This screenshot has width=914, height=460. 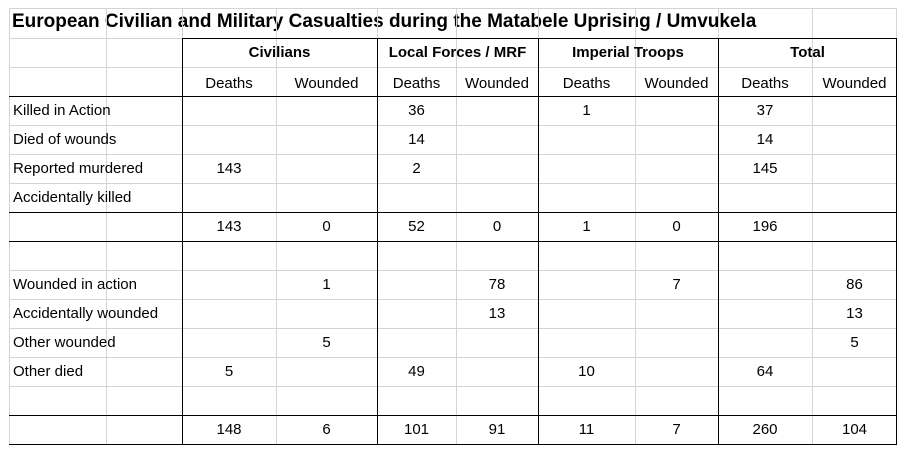 What do you see at coordinates (75, 284) in the screenshot?
I see `row-label: Wounded in action` at bounding box center [75, 284].